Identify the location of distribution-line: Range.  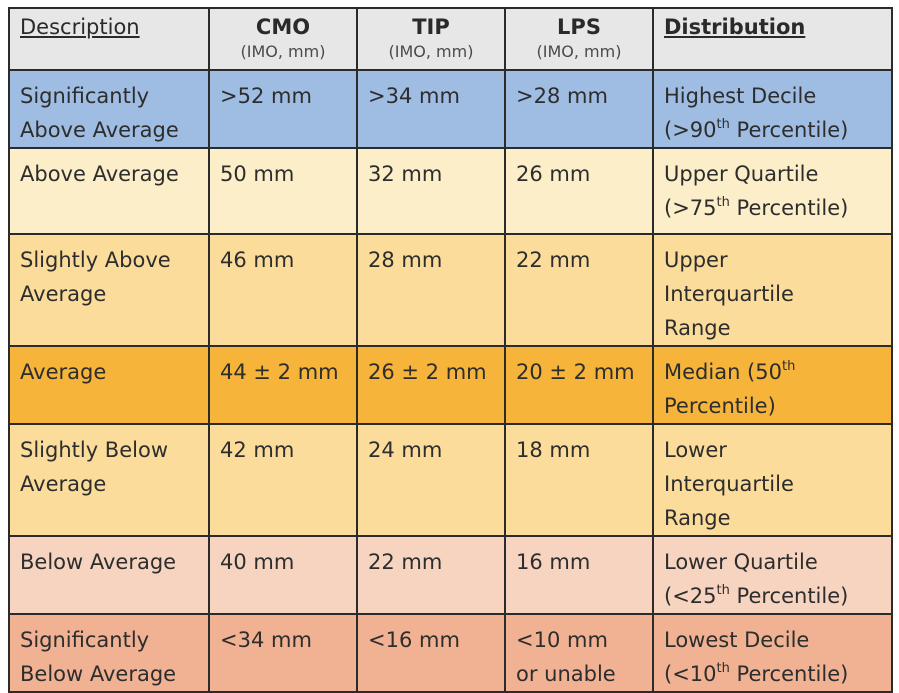
(777, 517).